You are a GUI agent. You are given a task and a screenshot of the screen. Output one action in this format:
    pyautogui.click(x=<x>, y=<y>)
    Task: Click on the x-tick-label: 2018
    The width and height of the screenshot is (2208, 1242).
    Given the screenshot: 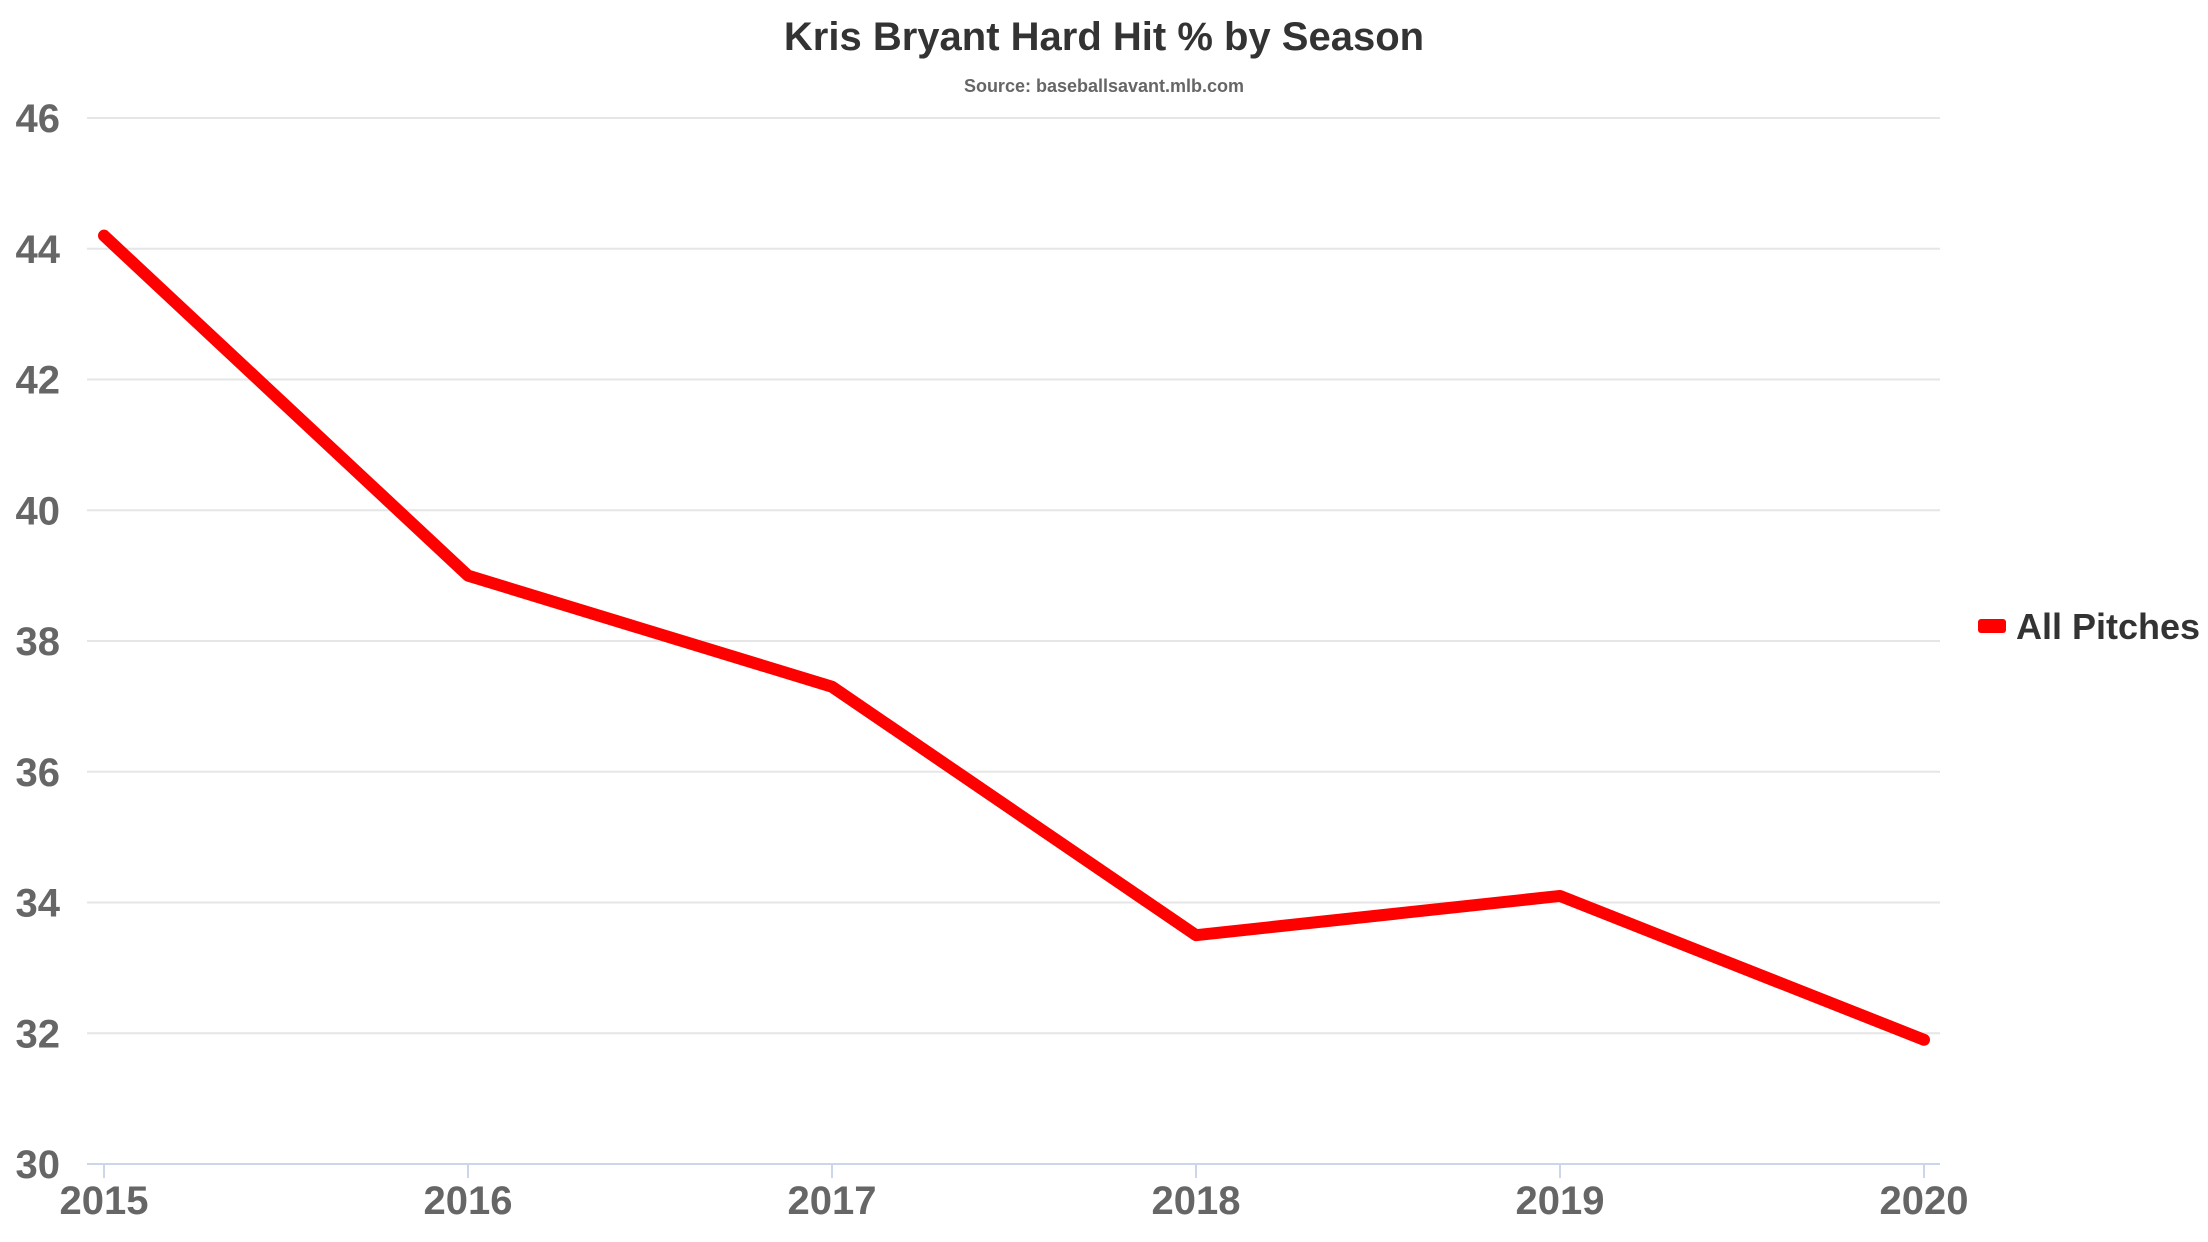 What is the action you would take?
    pyautogui.click(x=1196, y=1201)
    